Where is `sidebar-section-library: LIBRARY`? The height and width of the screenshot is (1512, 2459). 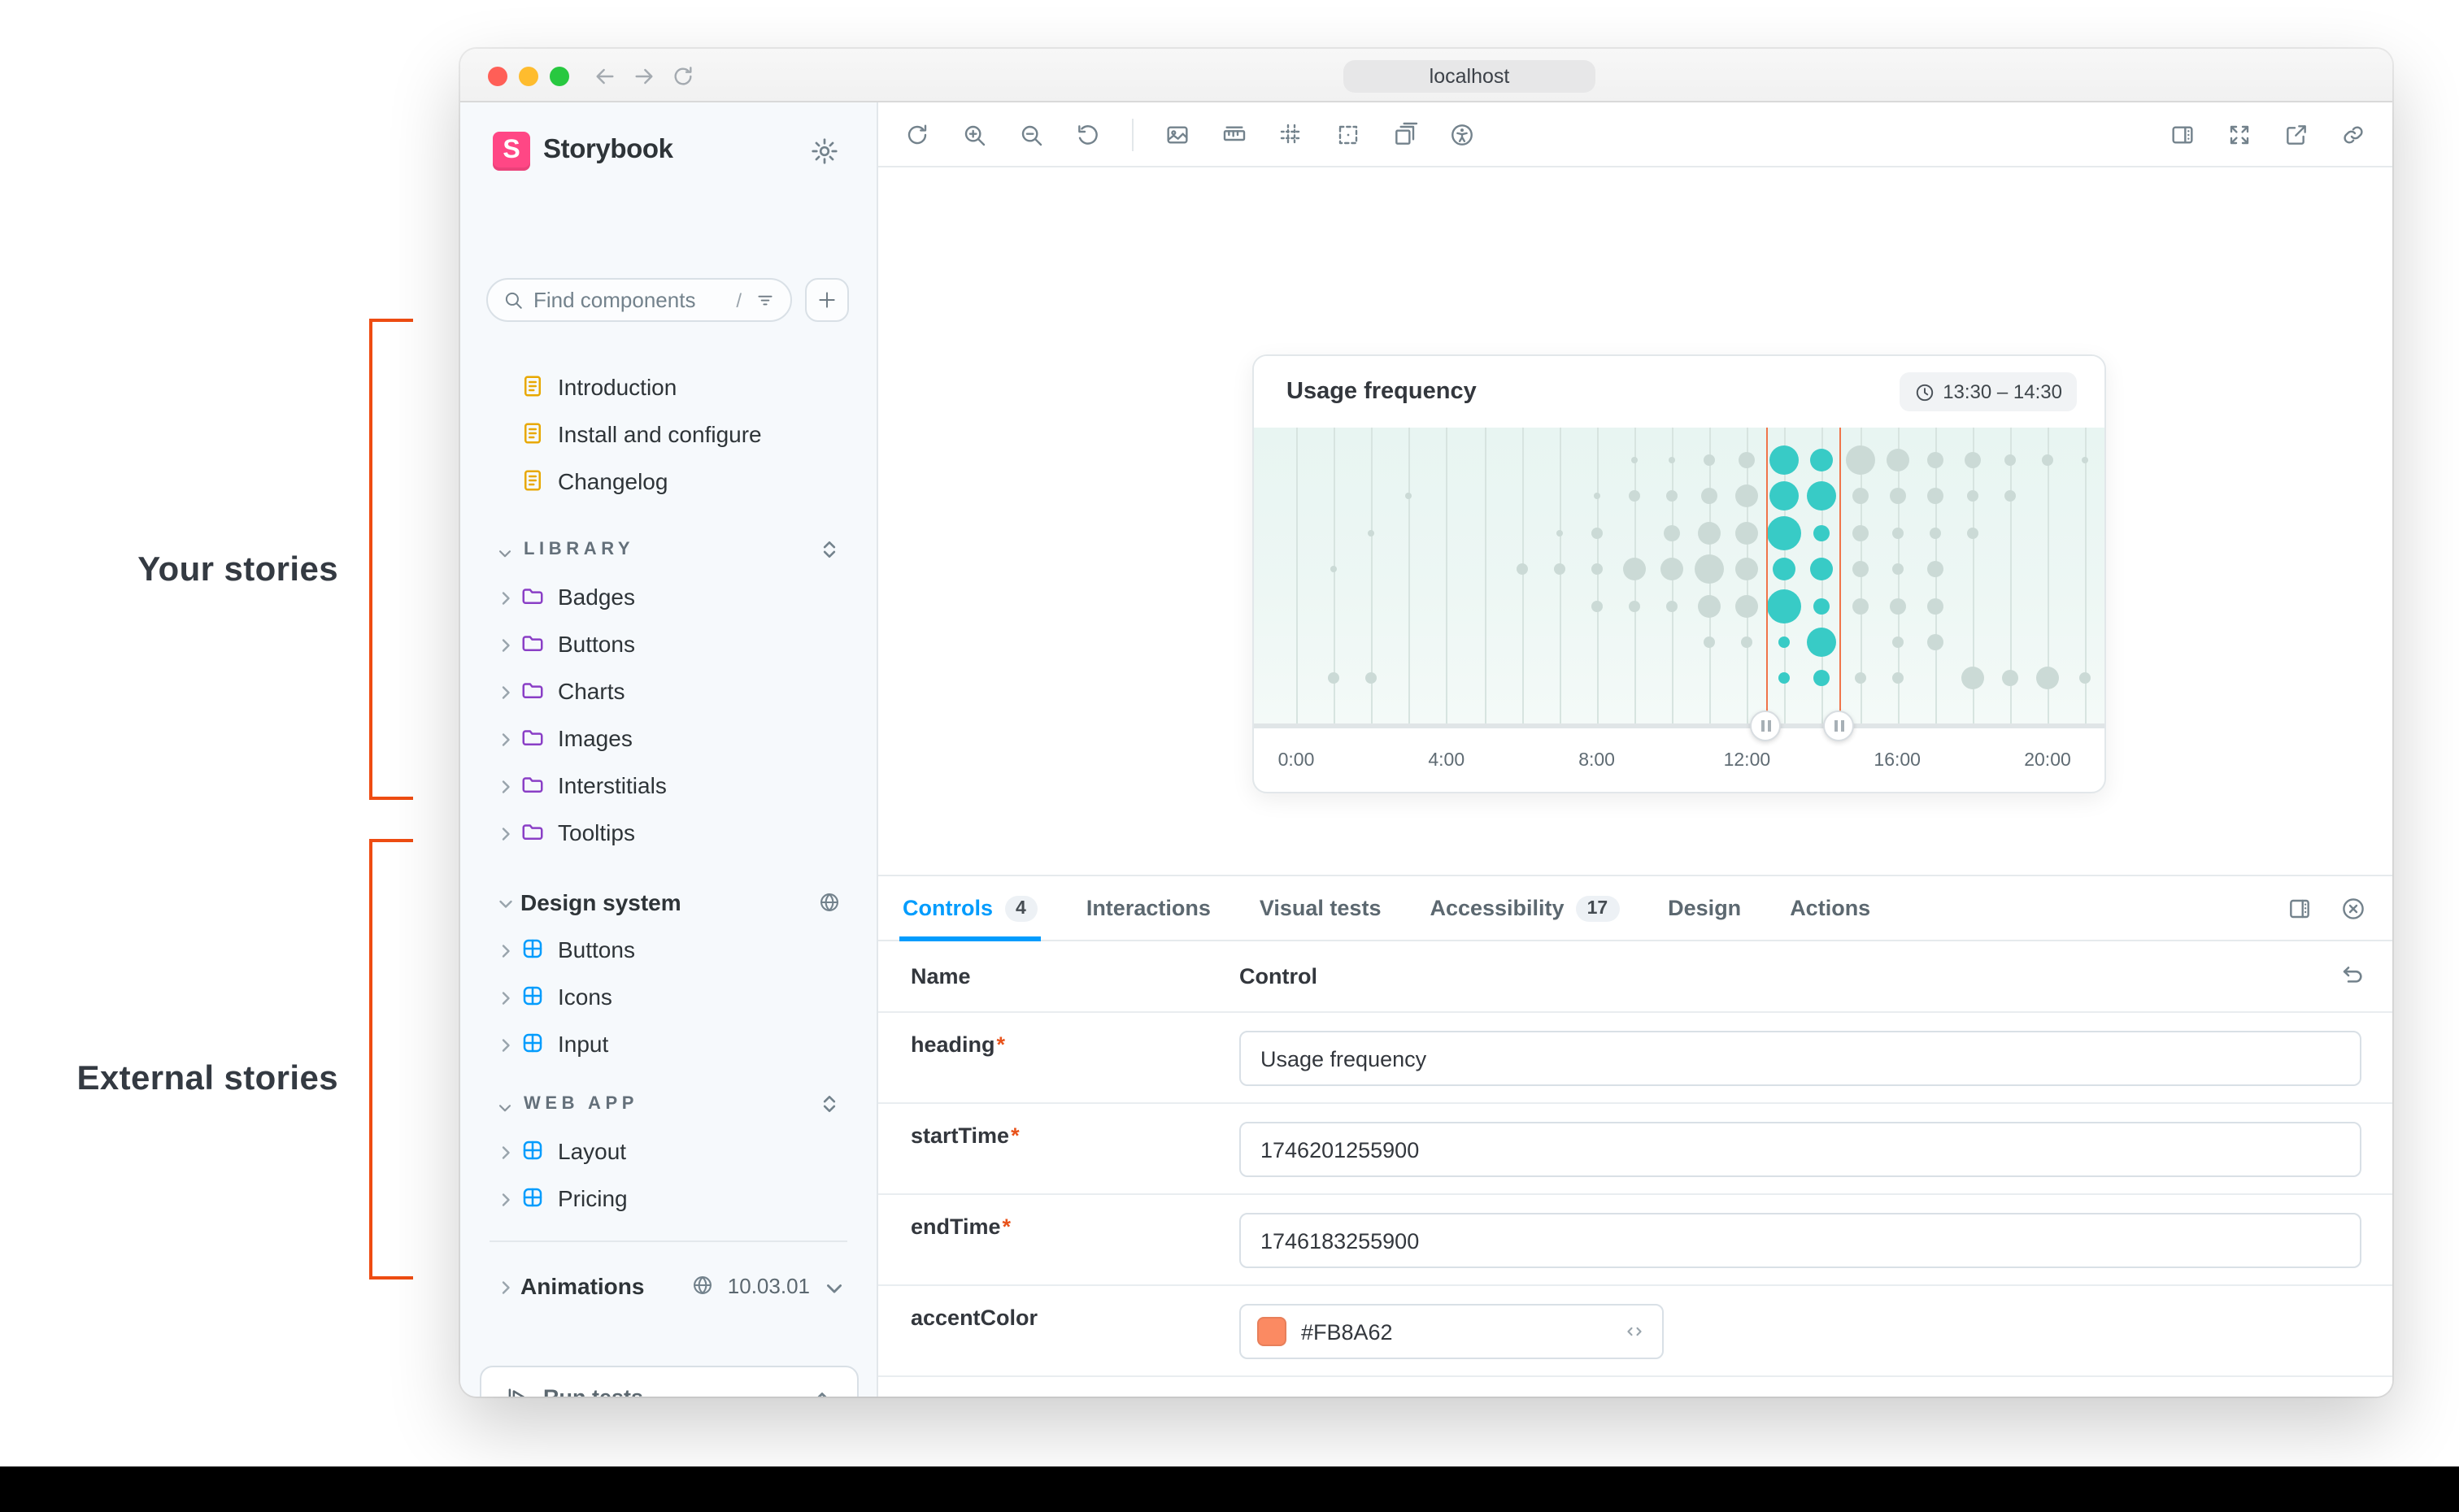 sidebar-section-library: LIBRARY is located at coordinates (669, 549).